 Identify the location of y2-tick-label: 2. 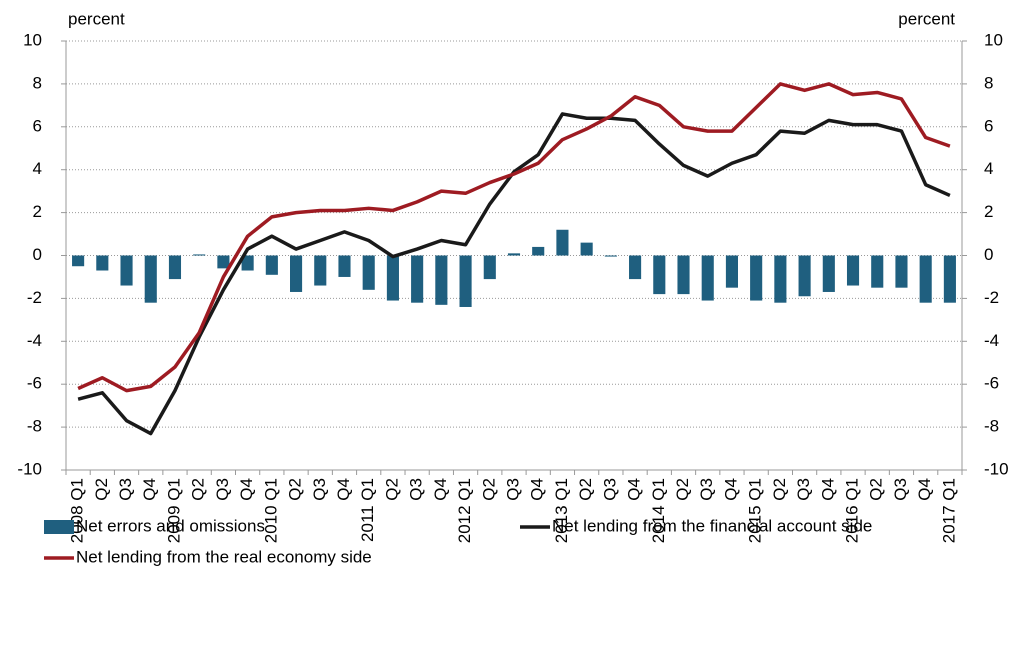
(988, 211).